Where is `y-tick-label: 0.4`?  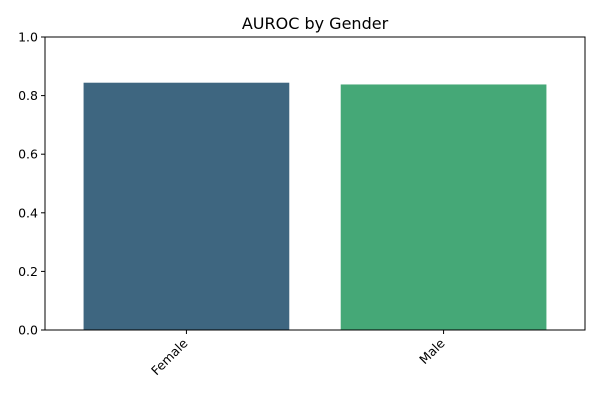 y-tick-label: 0.4 is located at coordinates (28, 212).